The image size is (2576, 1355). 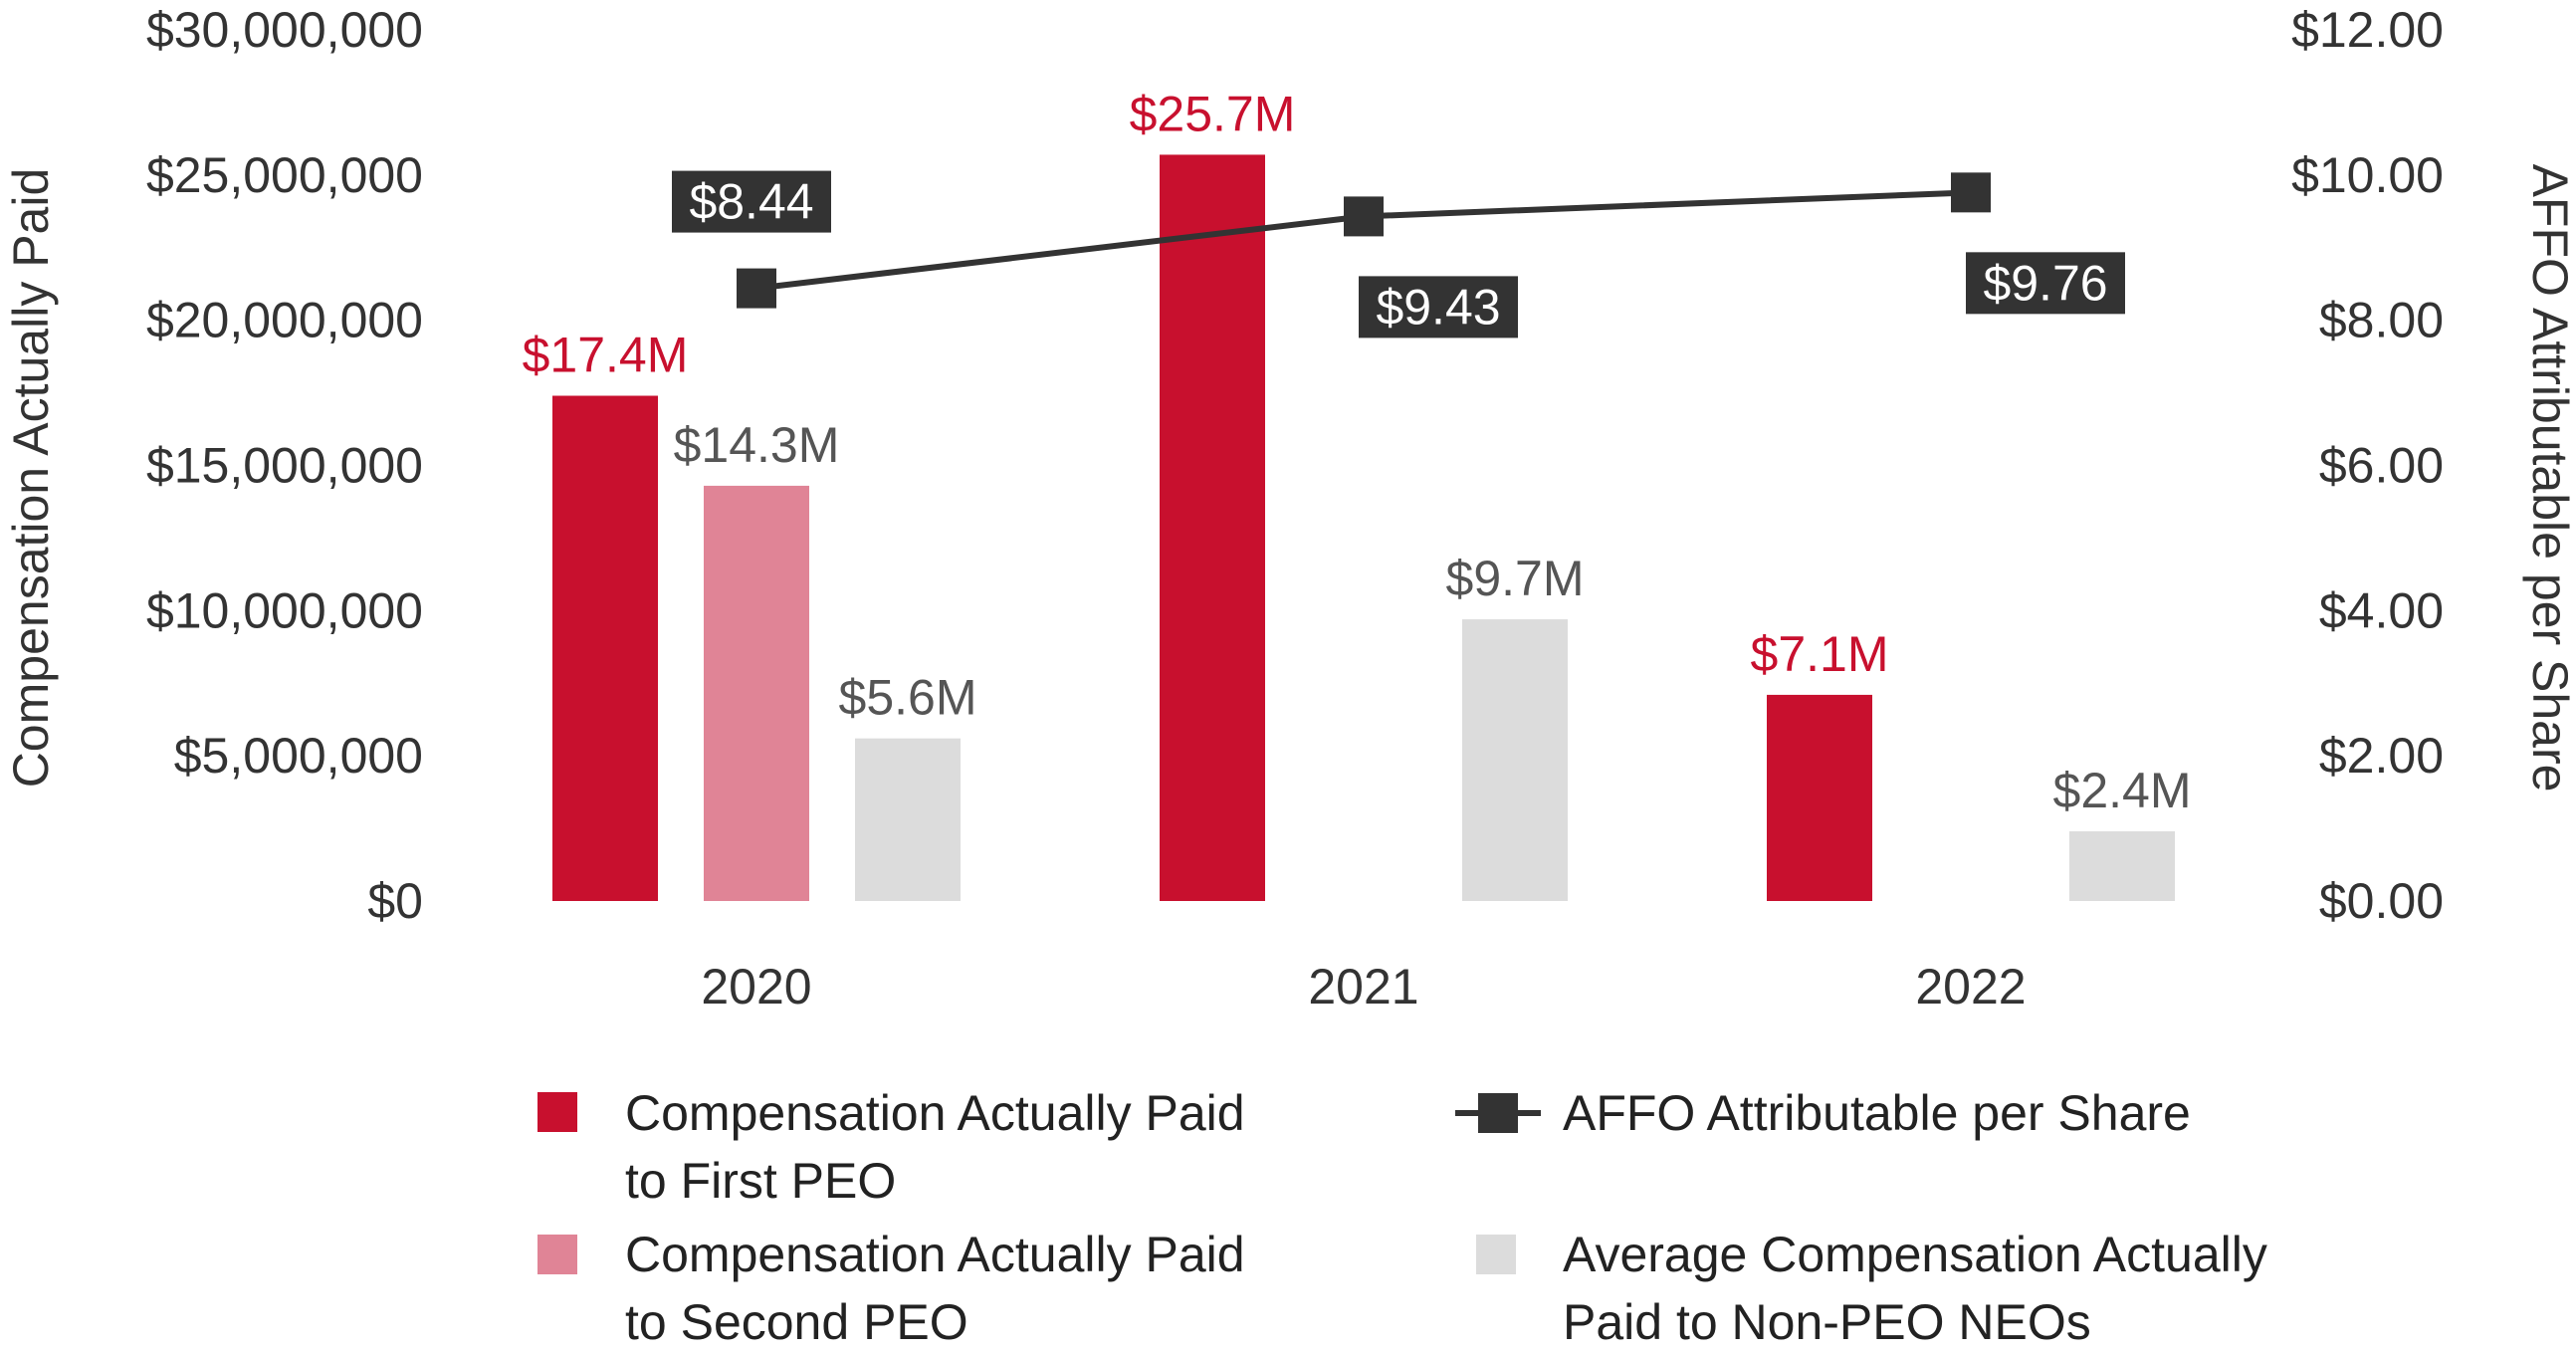 I want to click on line-data-label: $8.44, so click(x=751, y=202).